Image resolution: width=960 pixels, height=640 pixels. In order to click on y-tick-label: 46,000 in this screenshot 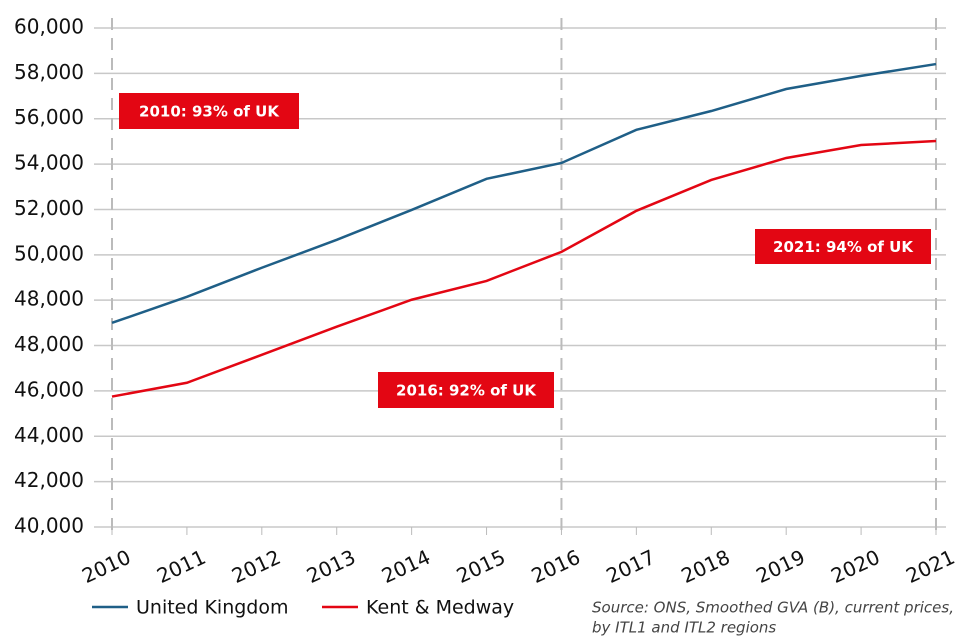, I will do `click(49, 389)`.